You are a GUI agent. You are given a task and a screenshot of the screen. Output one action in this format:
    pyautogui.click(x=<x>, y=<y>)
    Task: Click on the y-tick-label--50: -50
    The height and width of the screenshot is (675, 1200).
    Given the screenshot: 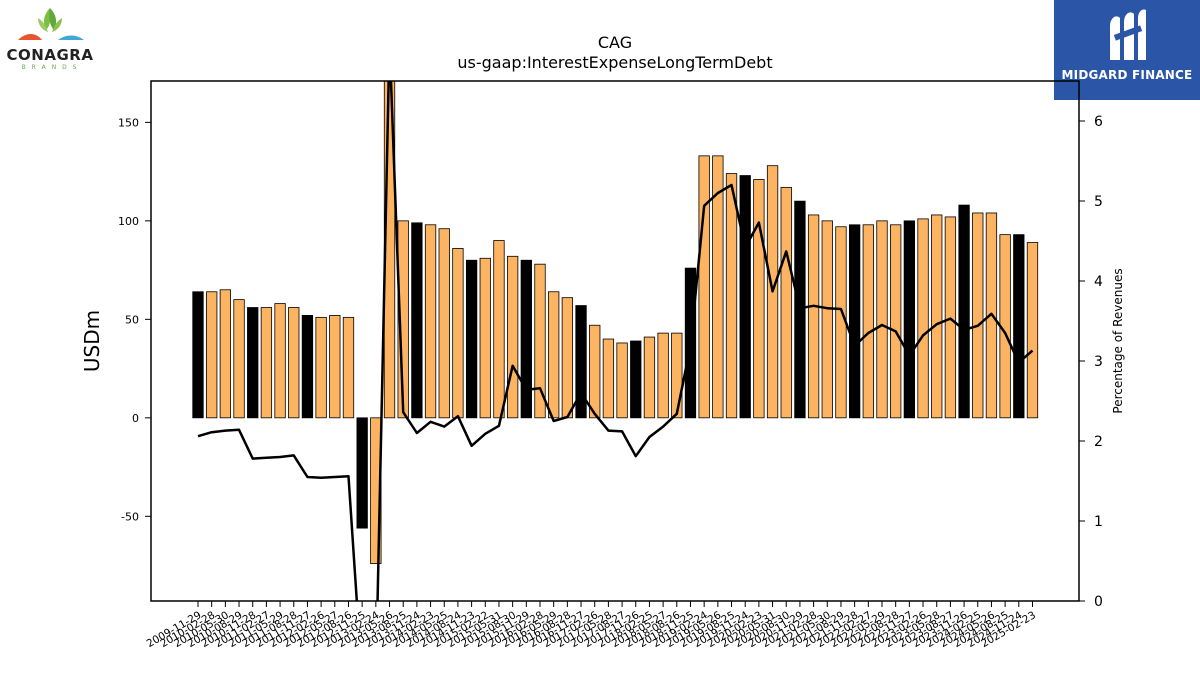 What is the action you would take?
    pyautogui.click(x=130, y=516)
    